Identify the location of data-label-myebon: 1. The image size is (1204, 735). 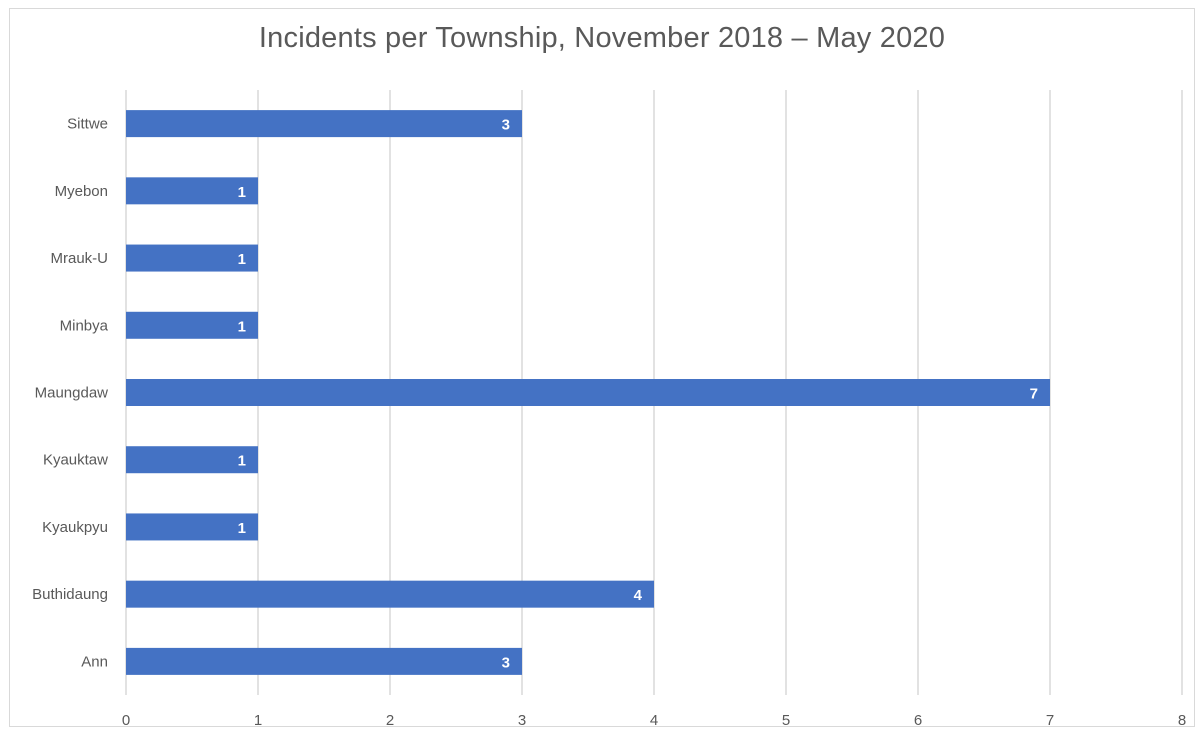
(242, 192).